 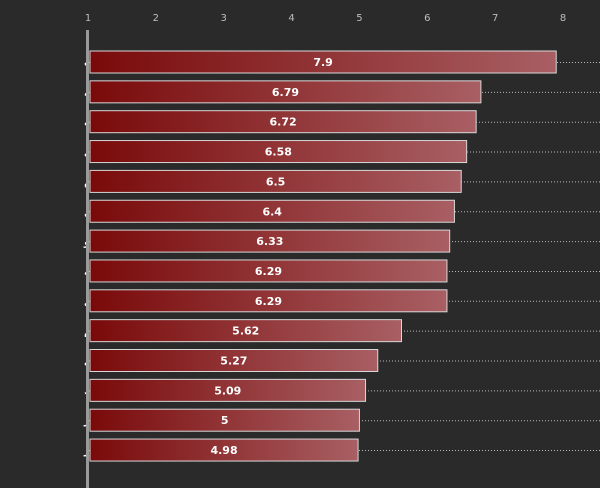 What do you see at coordinates (88, 18) in the screenshot?
I see `x-tick-label: 1` at bounding box center [88, 18].